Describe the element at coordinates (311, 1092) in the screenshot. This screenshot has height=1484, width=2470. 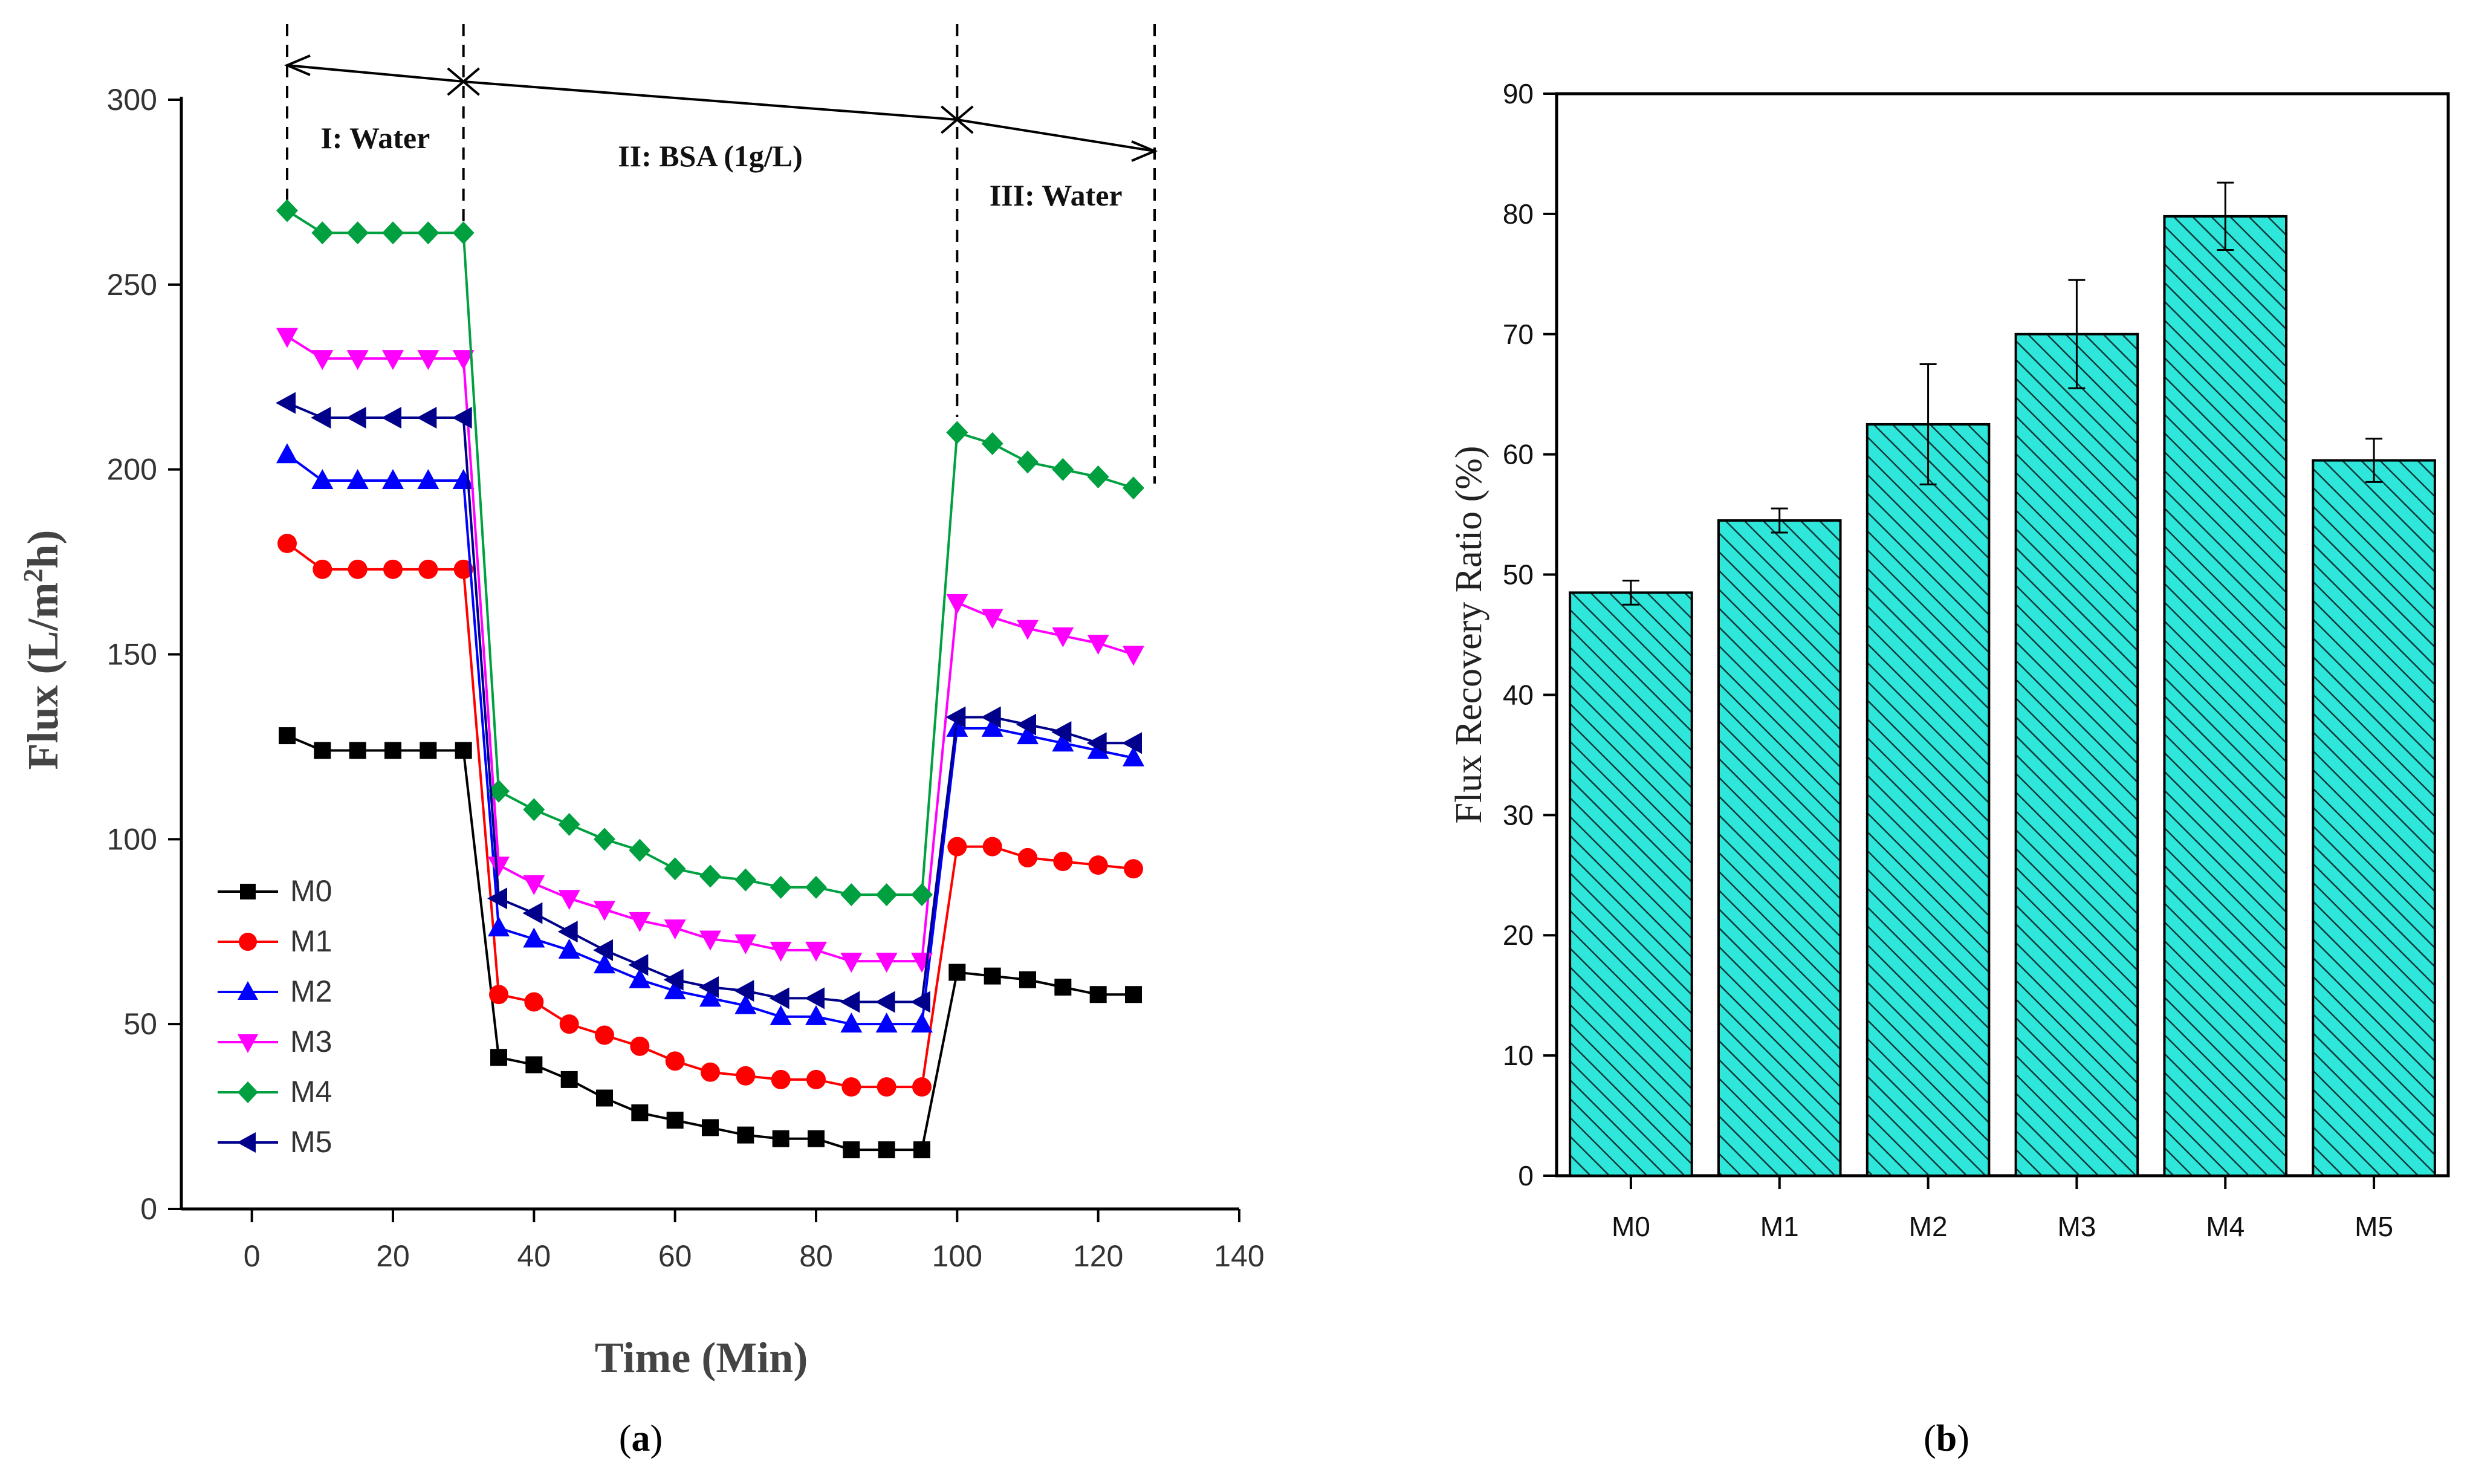
I see `legend-label: M4` at that location.